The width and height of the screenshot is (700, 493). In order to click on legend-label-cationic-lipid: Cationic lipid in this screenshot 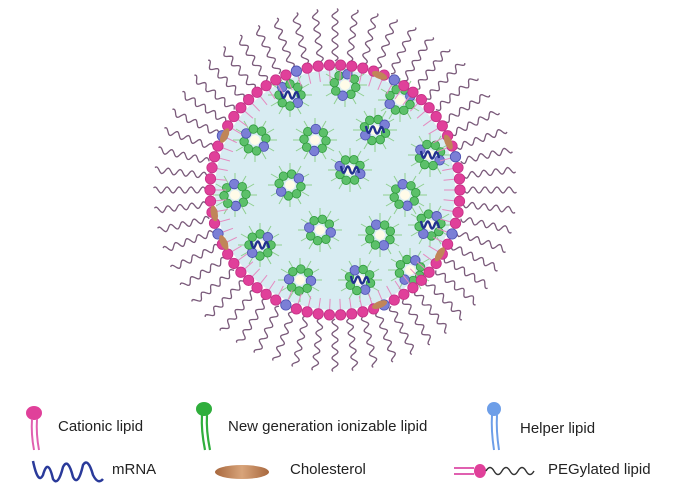, I will do `click(101, 426)`.